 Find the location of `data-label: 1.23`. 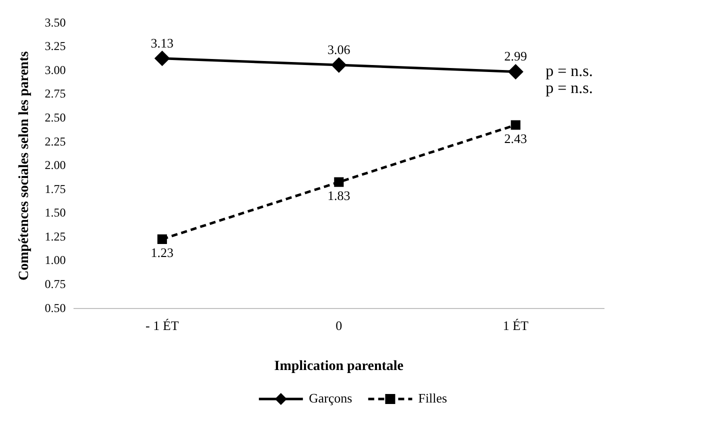

data-label: 1.23 is located at coordinates (162, 252).